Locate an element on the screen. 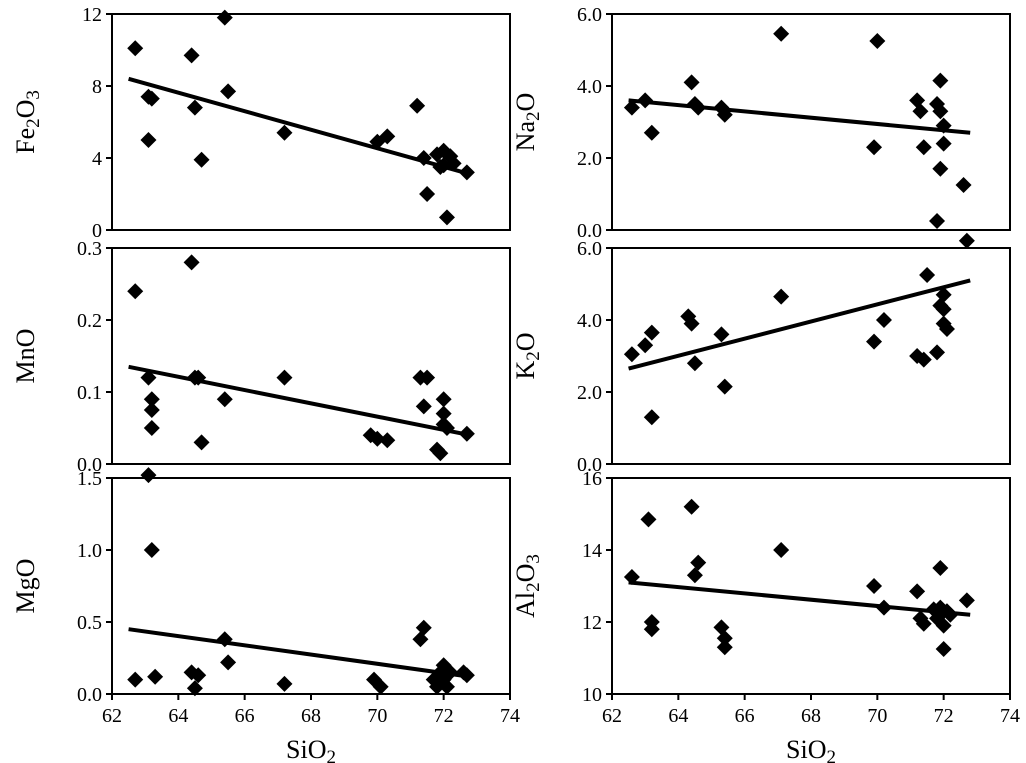 This screenshot has width=1026, height=763. y-tick-label: 4 is located at coordinates (97, 159).